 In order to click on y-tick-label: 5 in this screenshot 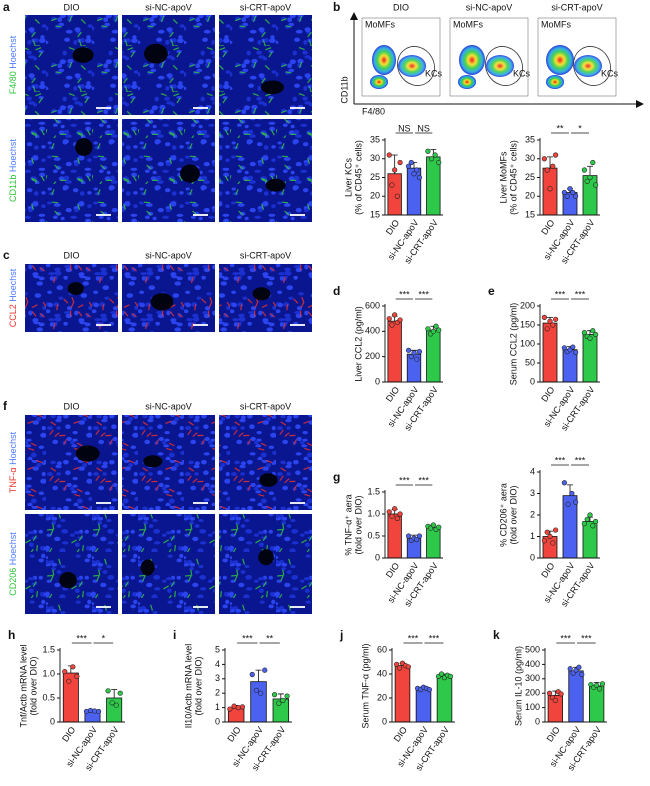, I will do `click(217, 649)`.